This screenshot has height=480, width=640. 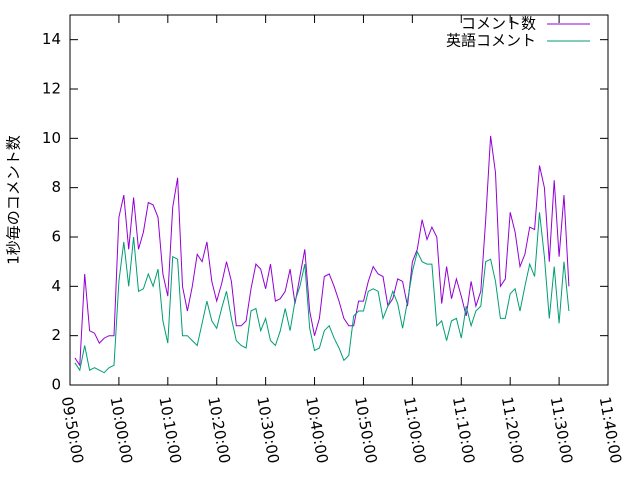 What do you see at coordinates (51, 39) in the screenshot?
I see `y-tick-label: 14` at bounding box center [51, 39].